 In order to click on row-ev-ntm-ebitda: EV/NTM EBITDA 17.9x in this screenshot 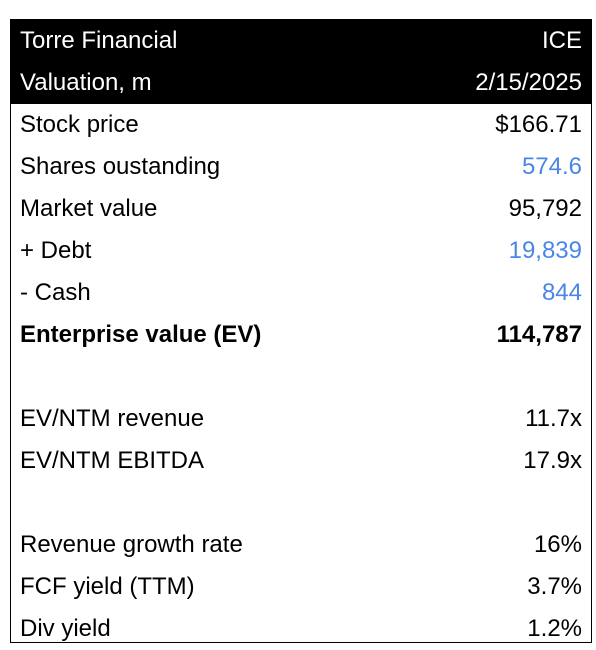, I will do `click(301, 461)`.